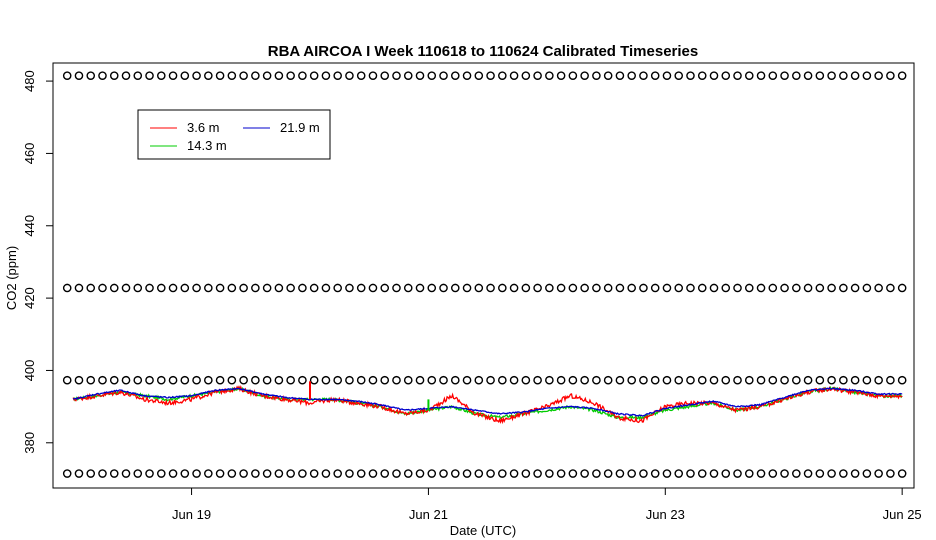 The width and height of the screenshot is (936, 540). Describe the element at coordinates (29, 298) in the screenshot. I see `y-tick-label: 420` at that location.